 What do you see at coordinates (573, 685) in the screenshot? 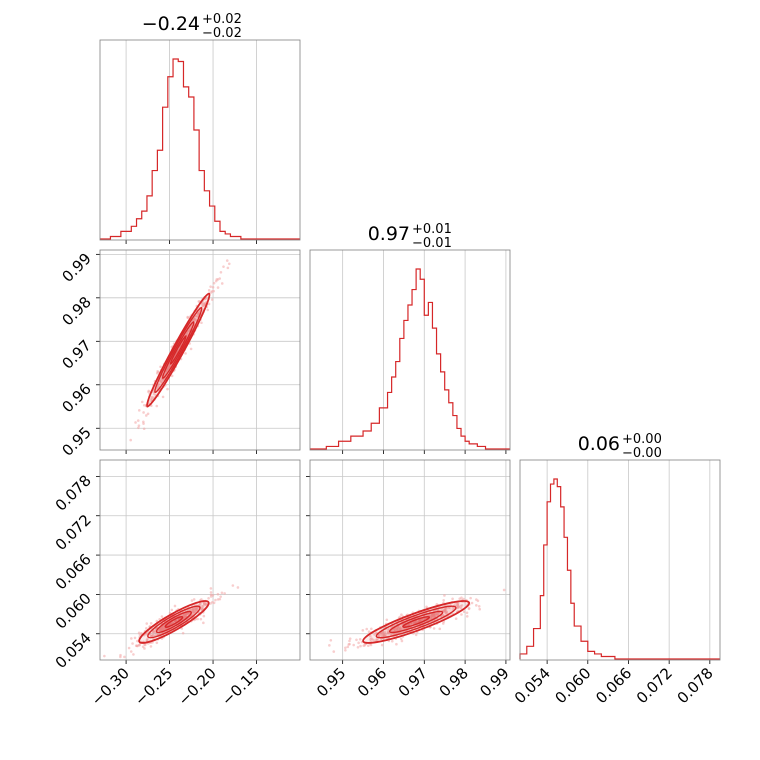
I see `x-tick-label: 0.060` at bounding box center [573, 685].